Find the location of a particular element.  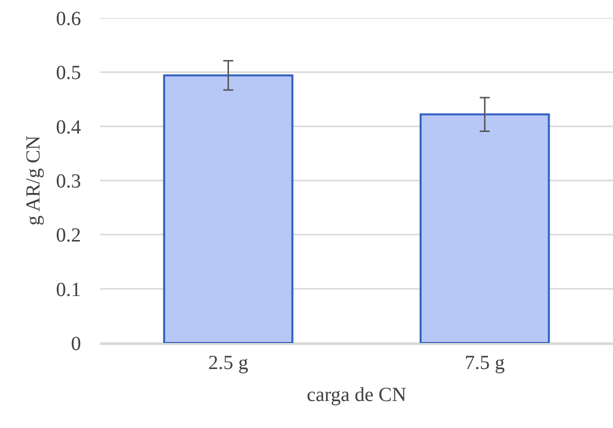

y-tick-label: 0.6 is located at coordinates (68, 19).